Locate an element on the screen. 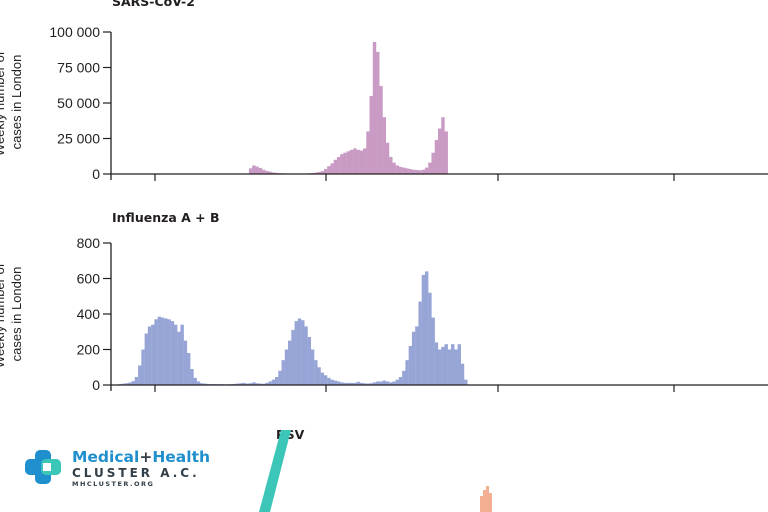 This screenshot has width=768, height=512. panel-rsv: RSV is located at coordinates (384, 469).